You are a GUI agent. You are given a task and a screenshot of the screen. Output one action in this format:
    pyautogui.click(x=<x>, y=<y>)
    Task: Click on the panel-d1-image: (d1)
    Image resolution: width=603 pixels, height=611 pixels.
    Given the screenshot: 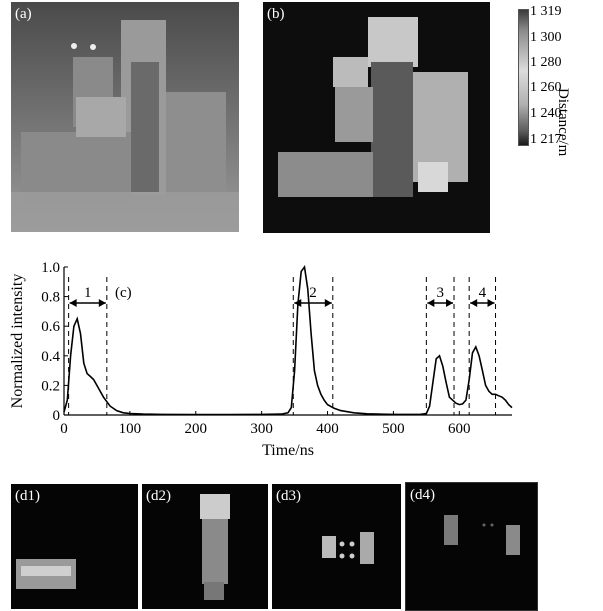 What is the action you would take?
    pyautogui.click(x=74, y=546)
    